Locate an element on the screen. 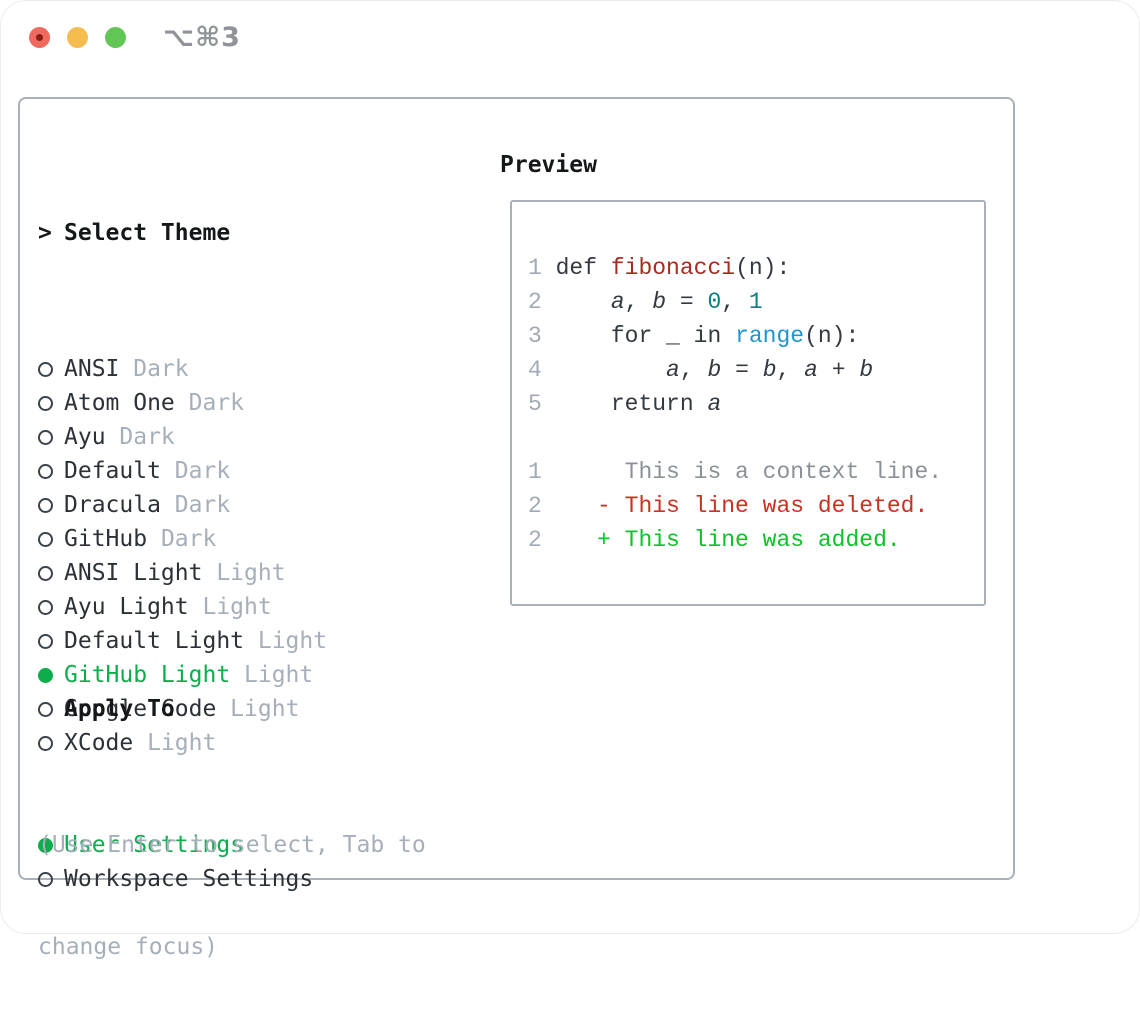  theme-option-google-code: Google Code Light is located at coordinates (182, 709).